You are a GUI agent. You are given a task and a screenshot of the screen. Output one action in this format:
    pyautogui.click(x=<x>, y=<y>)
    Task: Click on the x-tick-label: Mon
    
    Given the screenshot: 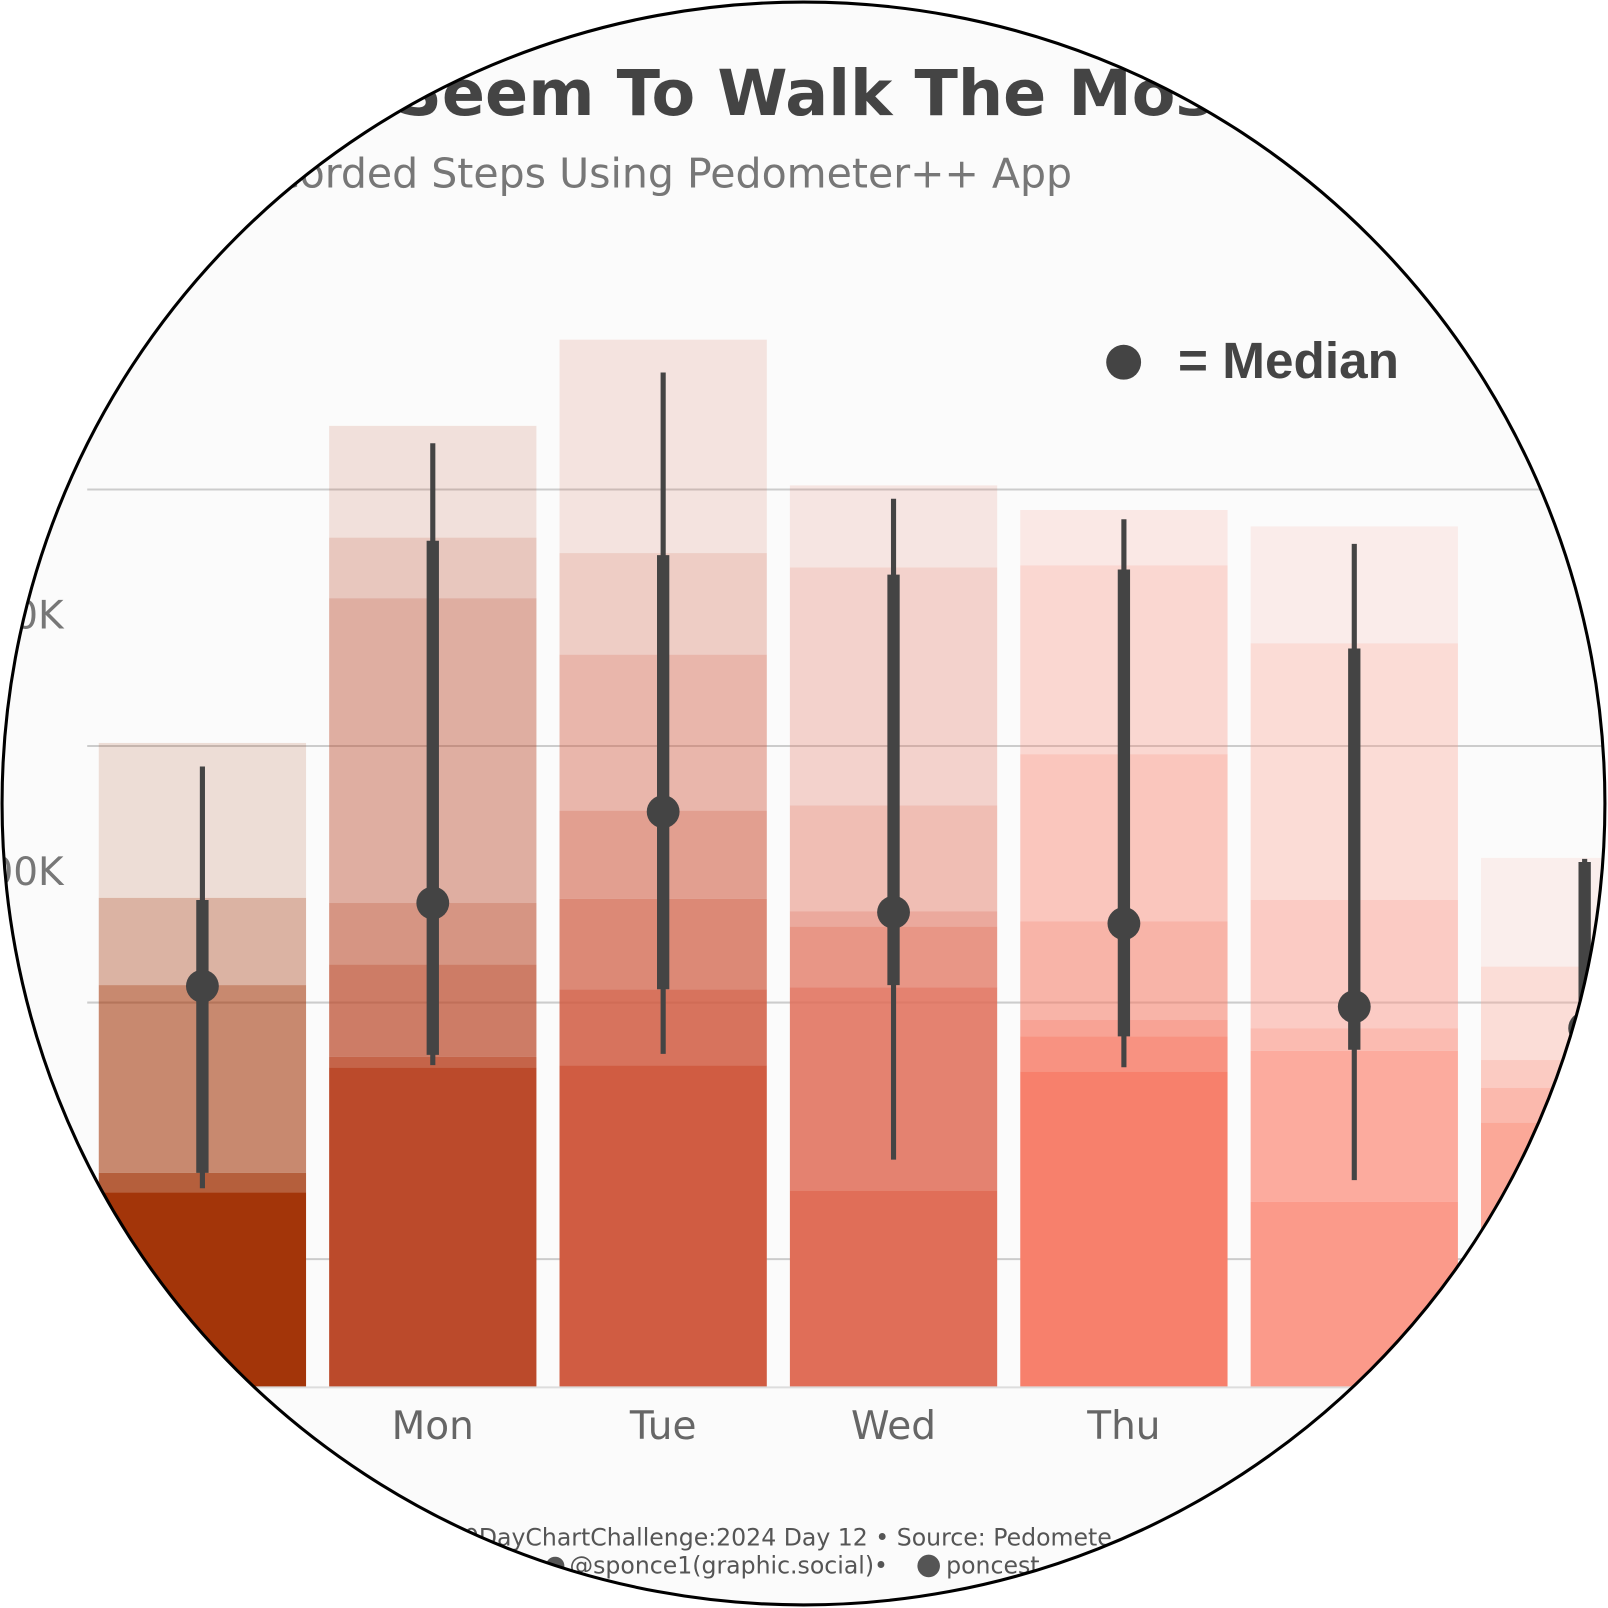 What is the action you would take?
    pyautogui.click(x=433, y=1426)
    